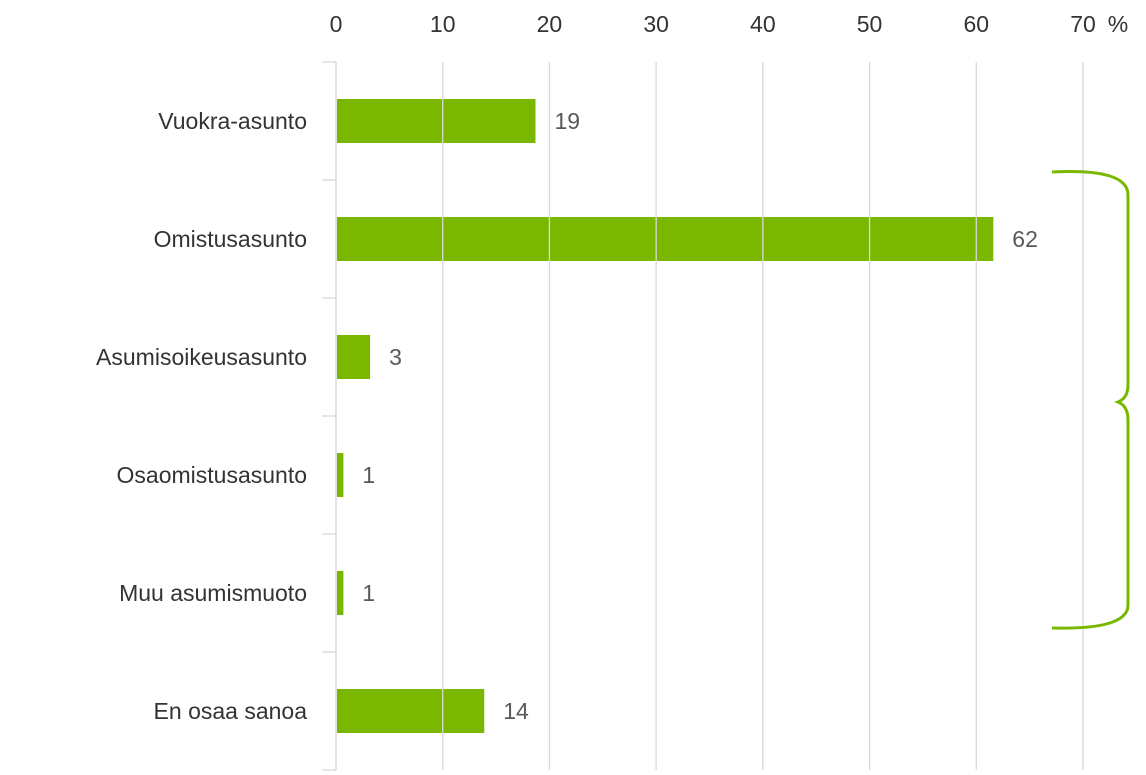  I want to click on x-tick-label: 70, so click(1083, 24).